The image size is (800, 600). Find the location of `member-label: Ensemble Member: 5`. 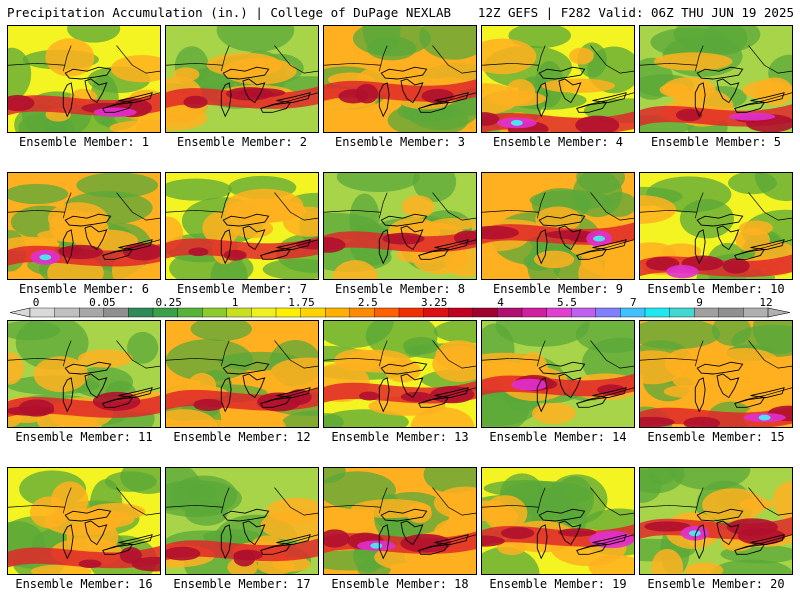

member-label: Ensemble Member: 5 is located at coordinates (716, 142).